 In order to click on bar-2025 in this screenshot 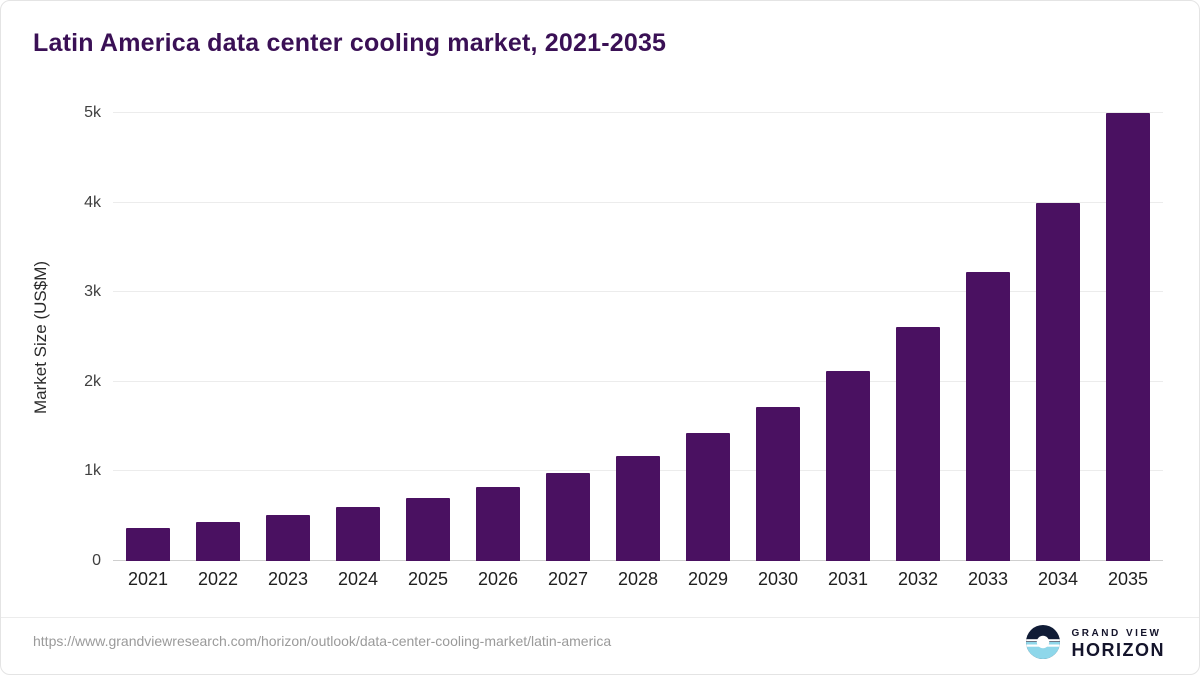, I will do `click(428, 529)`.